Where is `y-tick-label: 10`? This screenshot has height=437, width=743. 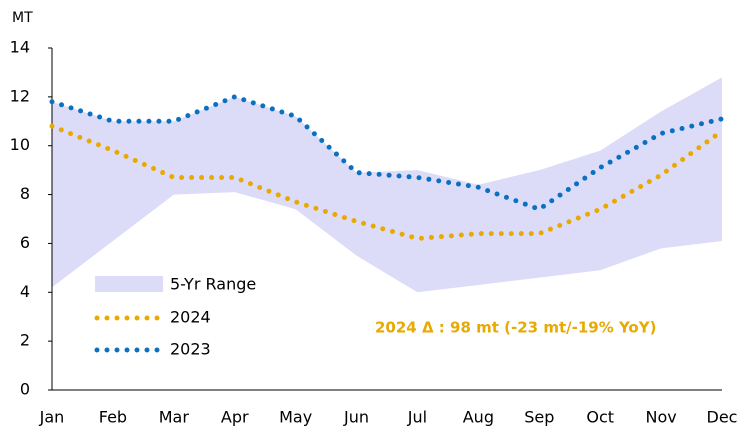
y-tick-label: 10 is located at coordinates (20, 144).